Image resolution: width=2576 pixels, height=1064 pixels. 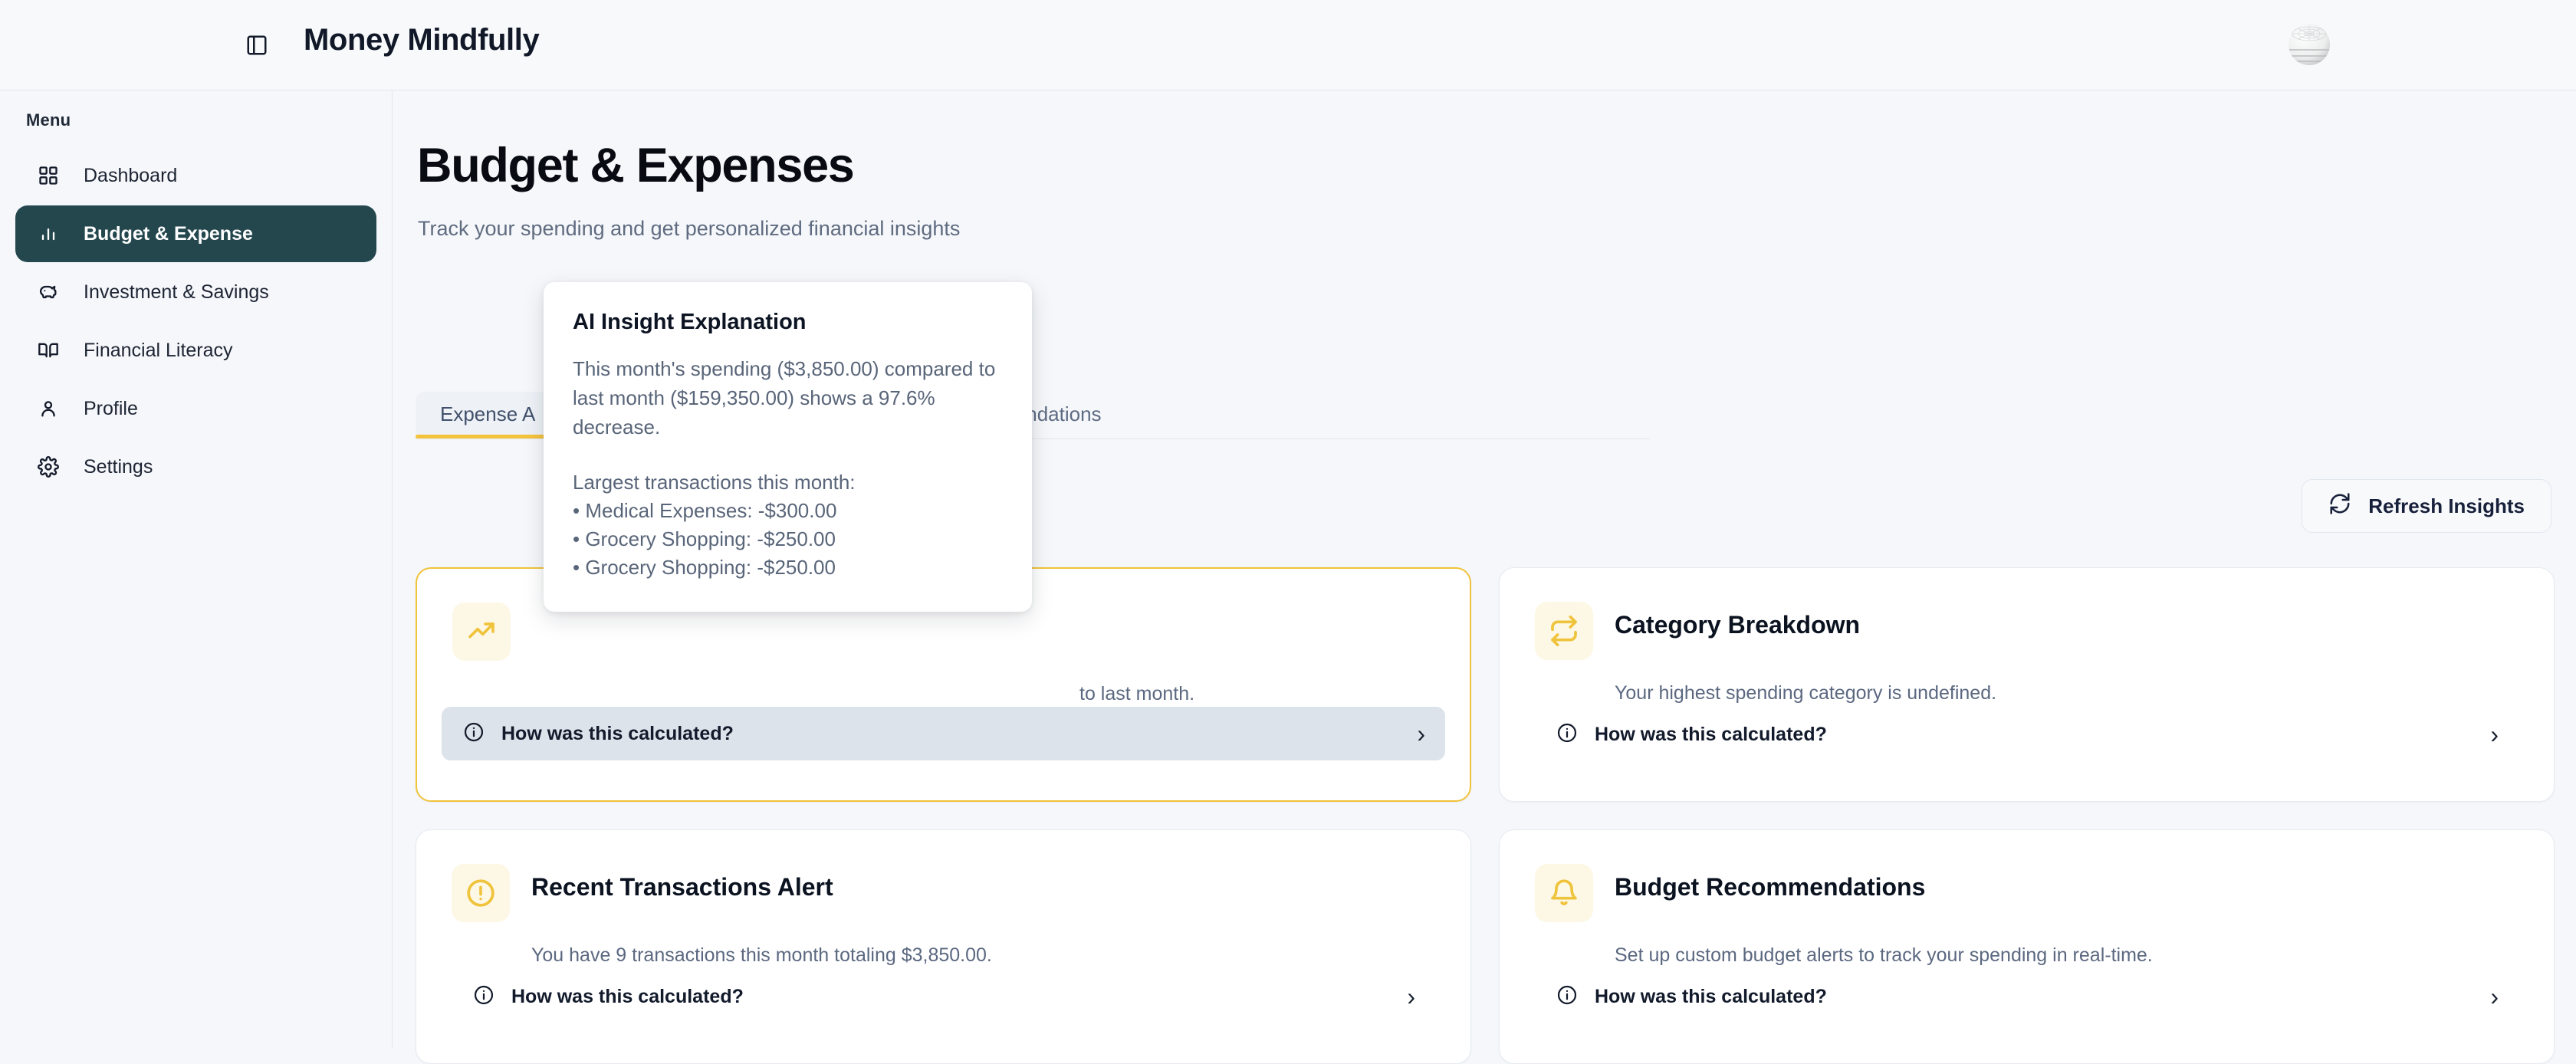 What do you see at coordinates (2027, 893) in the screenshot?
I see `card-header: Budget Recommendations` at bounding box center [2027, 893].